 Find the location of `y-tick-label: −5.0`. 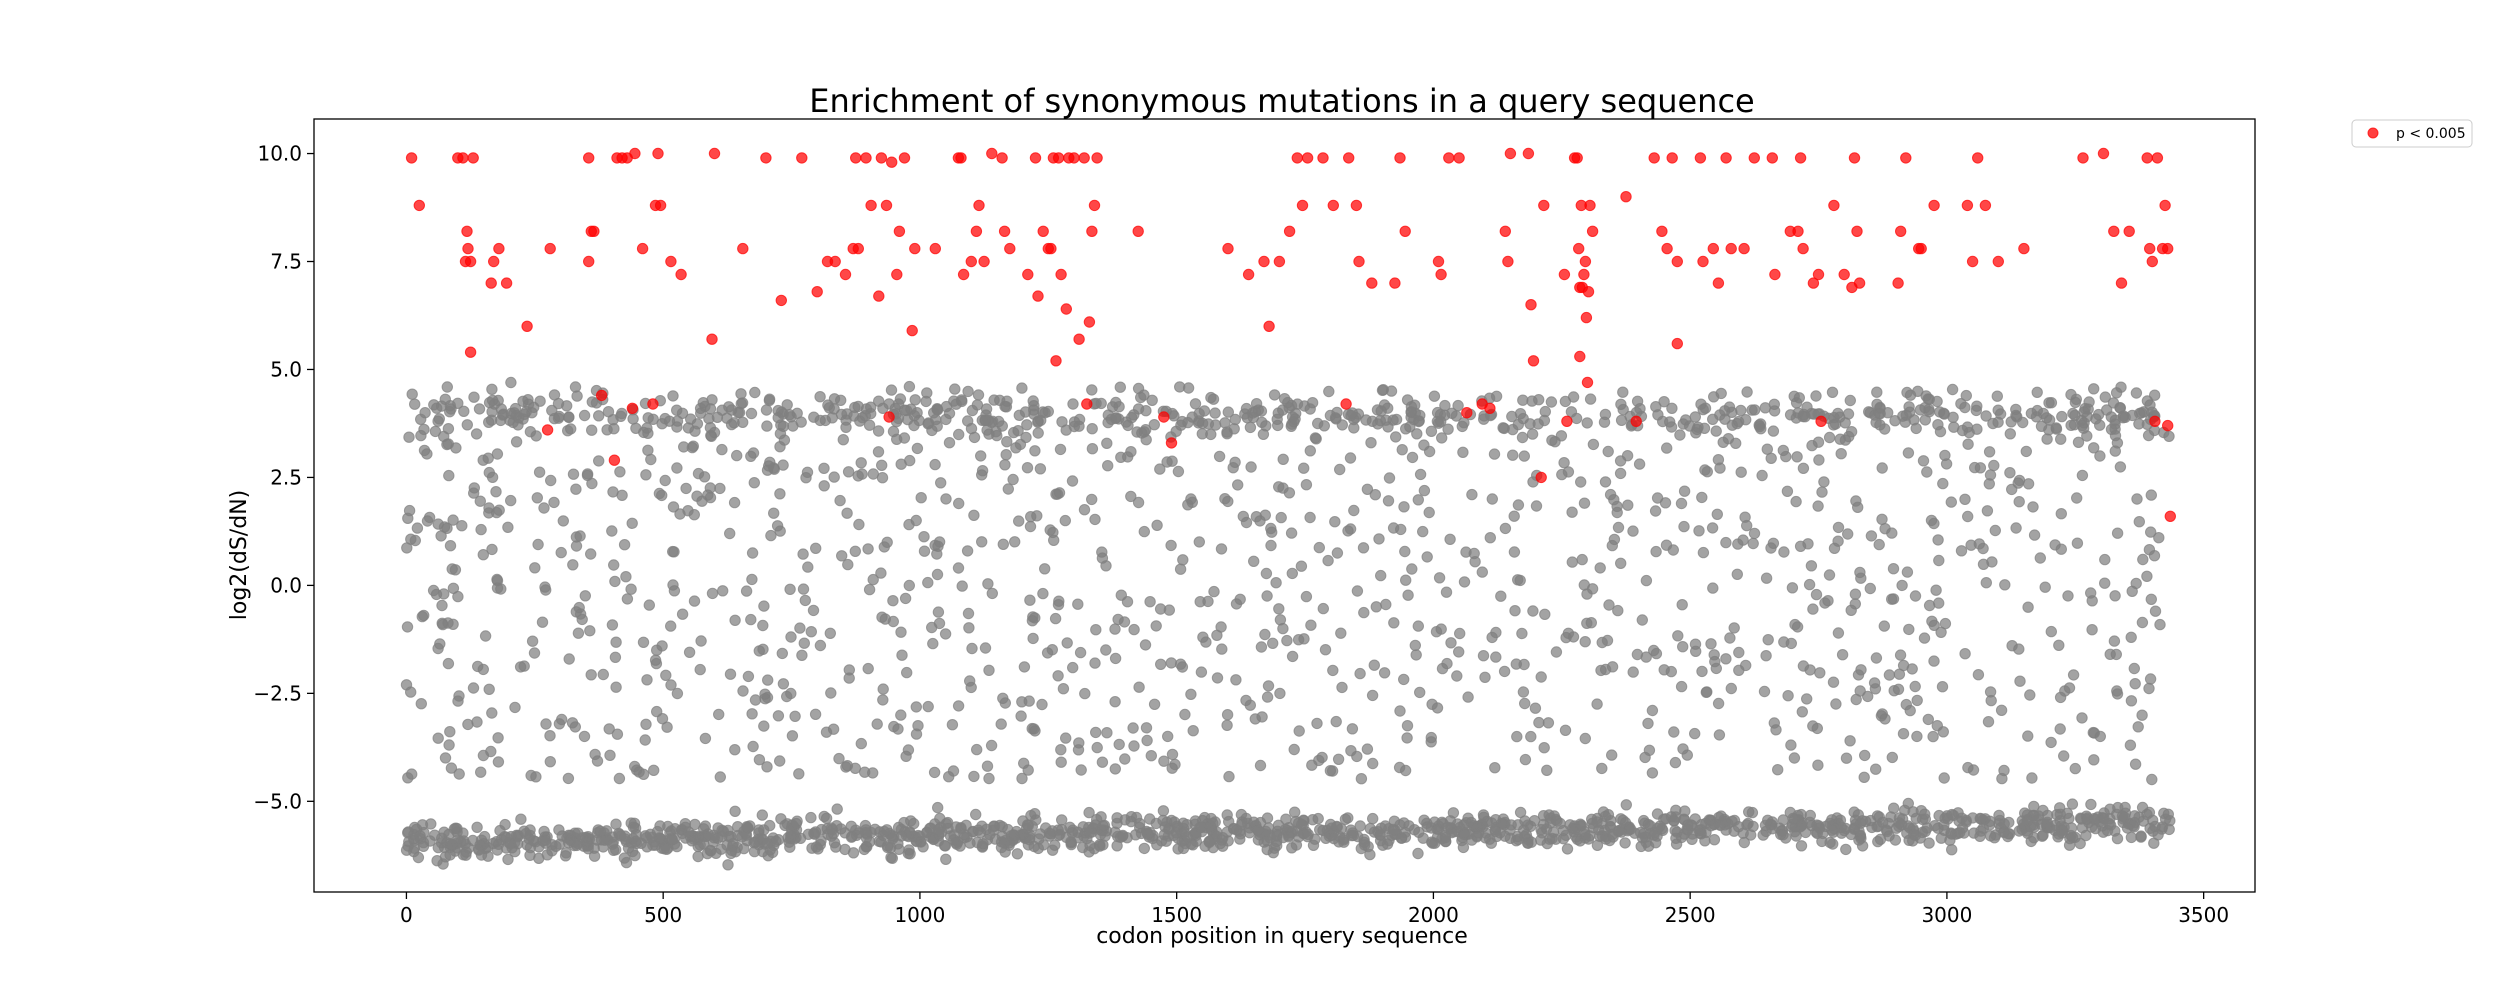

y-tick-label: −5.0 is located at coordinates (277, 801).